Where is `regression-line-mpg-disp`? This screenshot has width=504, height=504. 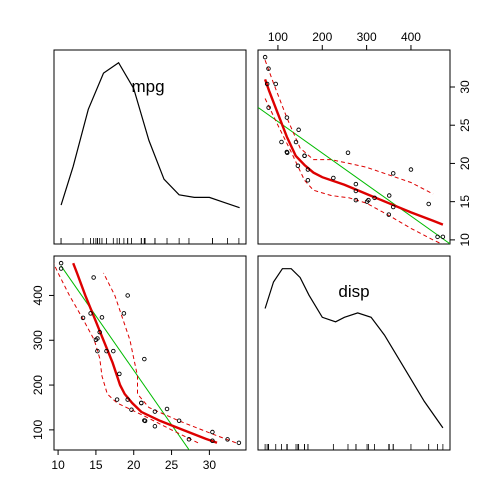
regression-line-mpg-disp is located at coordinates (125, 357).